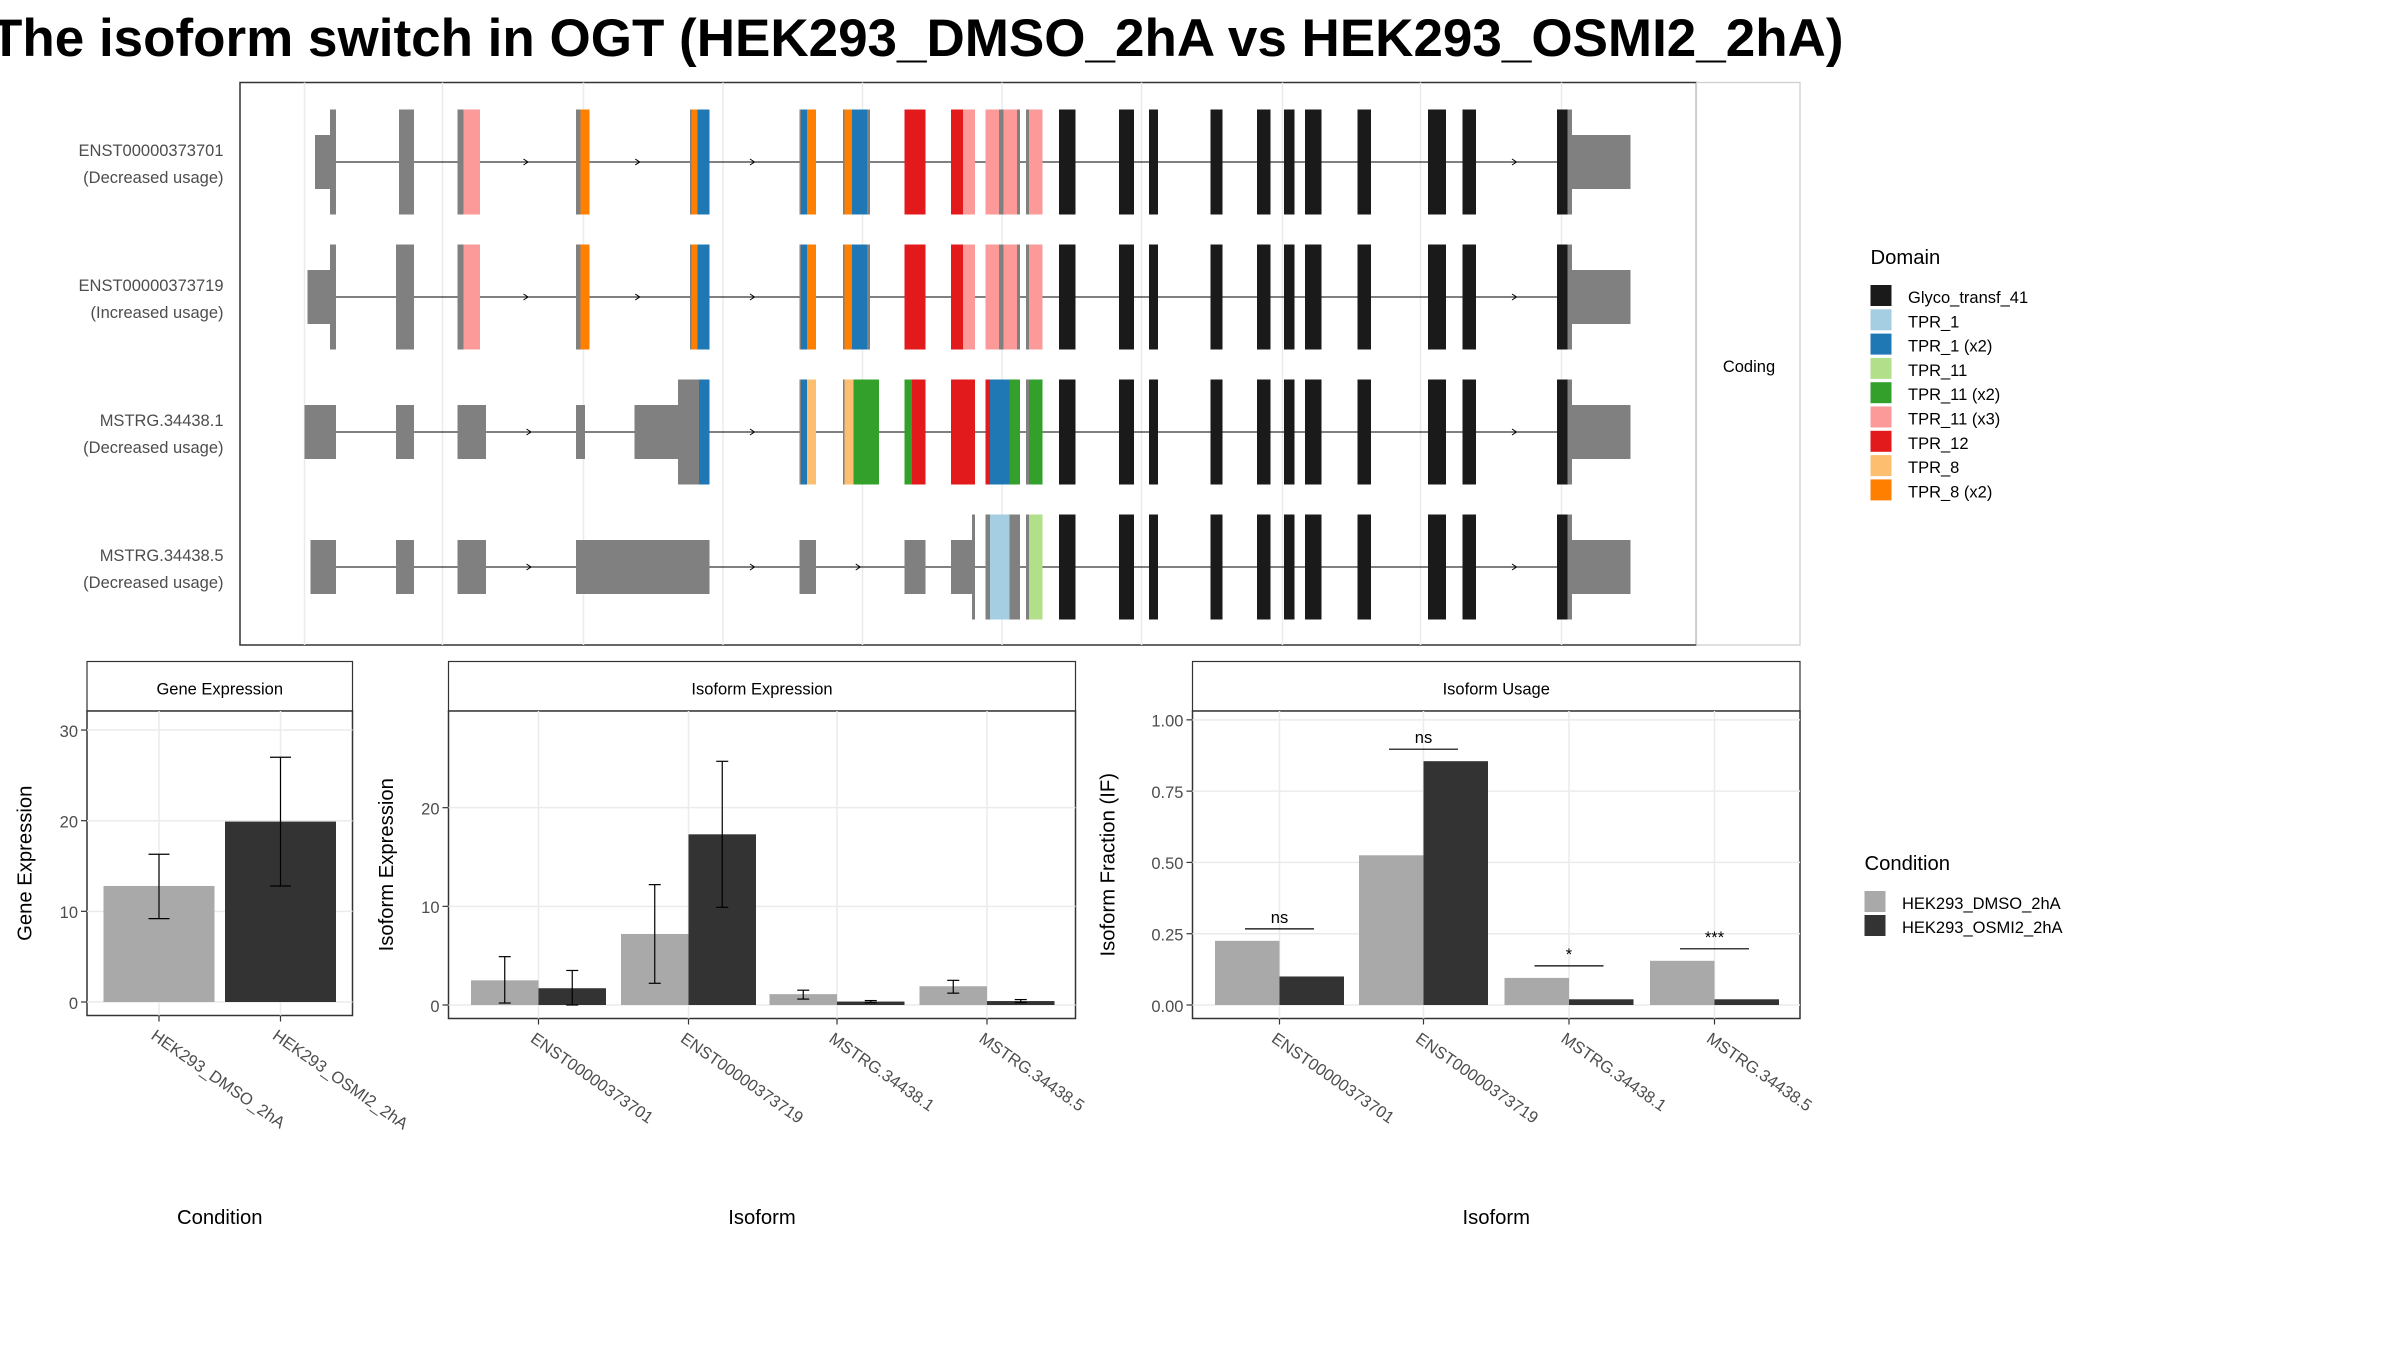 The height and width of the screenshot is (1350, 2400). I want to click on domain-legend-label: TPR_1 (x2), so click(1950, 347).